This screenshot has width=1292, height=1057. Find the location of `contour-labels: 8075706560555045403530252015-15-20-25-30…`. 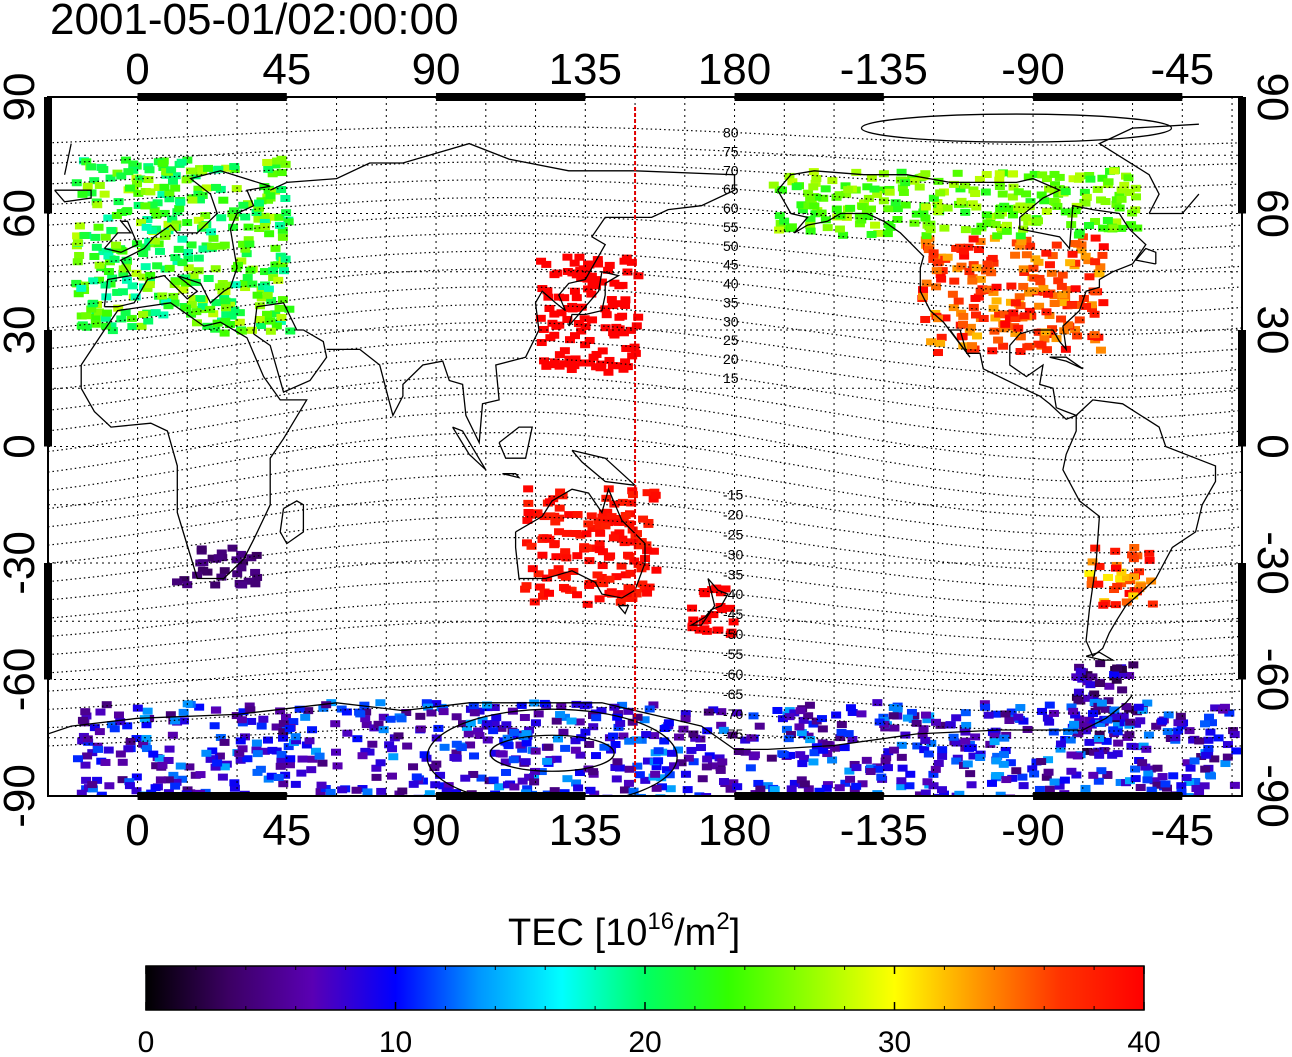

contour-labels: 8075706560555045403530252015-15-20-25-30… is located at coordinates (733, 433).